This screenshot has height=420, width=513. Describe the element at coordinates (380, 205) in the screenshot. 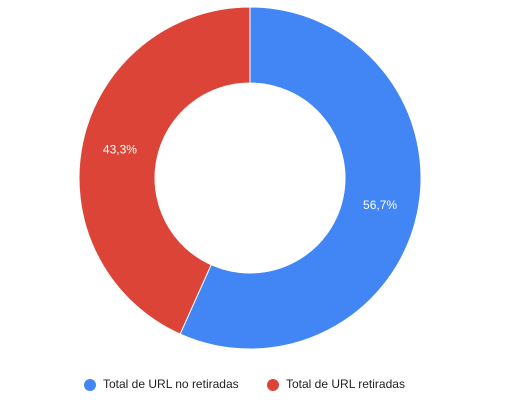

I see `slice-label: 56,7%` at that location.